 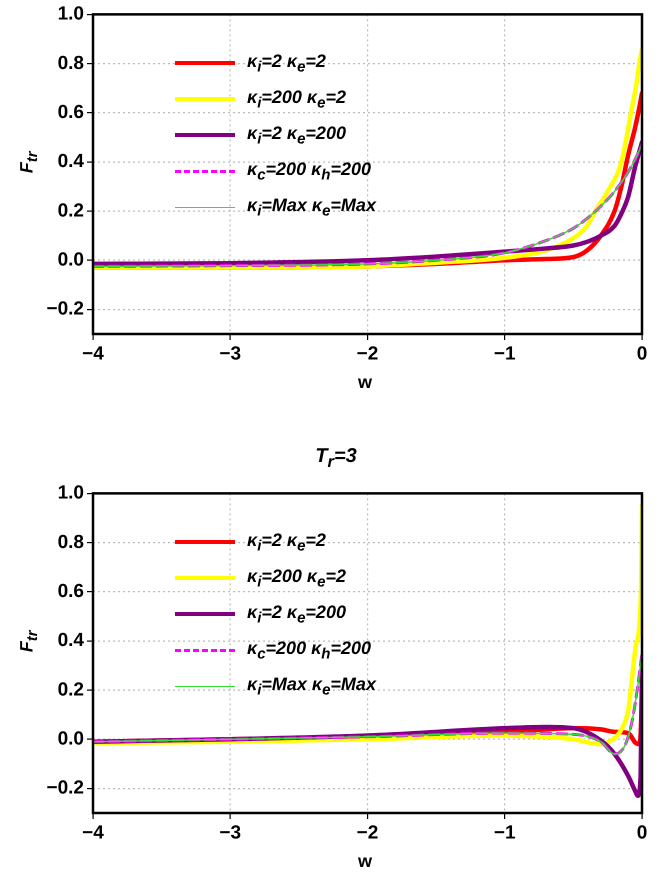 I want to click on chart-title: T$_{r}$=3, so click(x=336, y=458).